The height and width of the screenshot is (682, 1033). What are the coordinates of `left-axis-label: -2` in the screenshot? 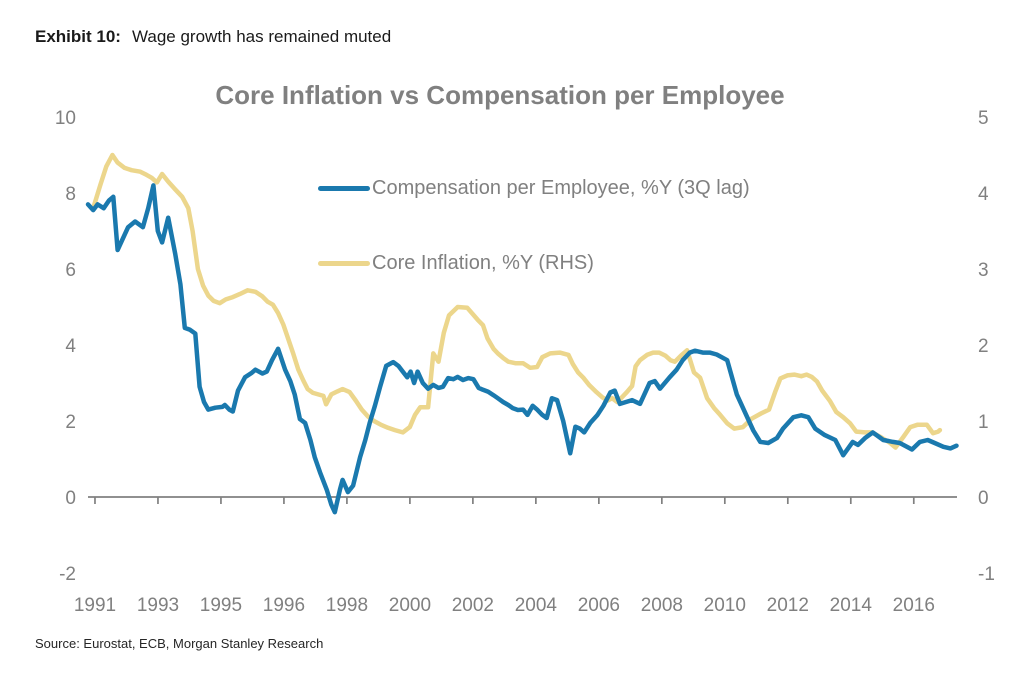 It's located at (67, 574).